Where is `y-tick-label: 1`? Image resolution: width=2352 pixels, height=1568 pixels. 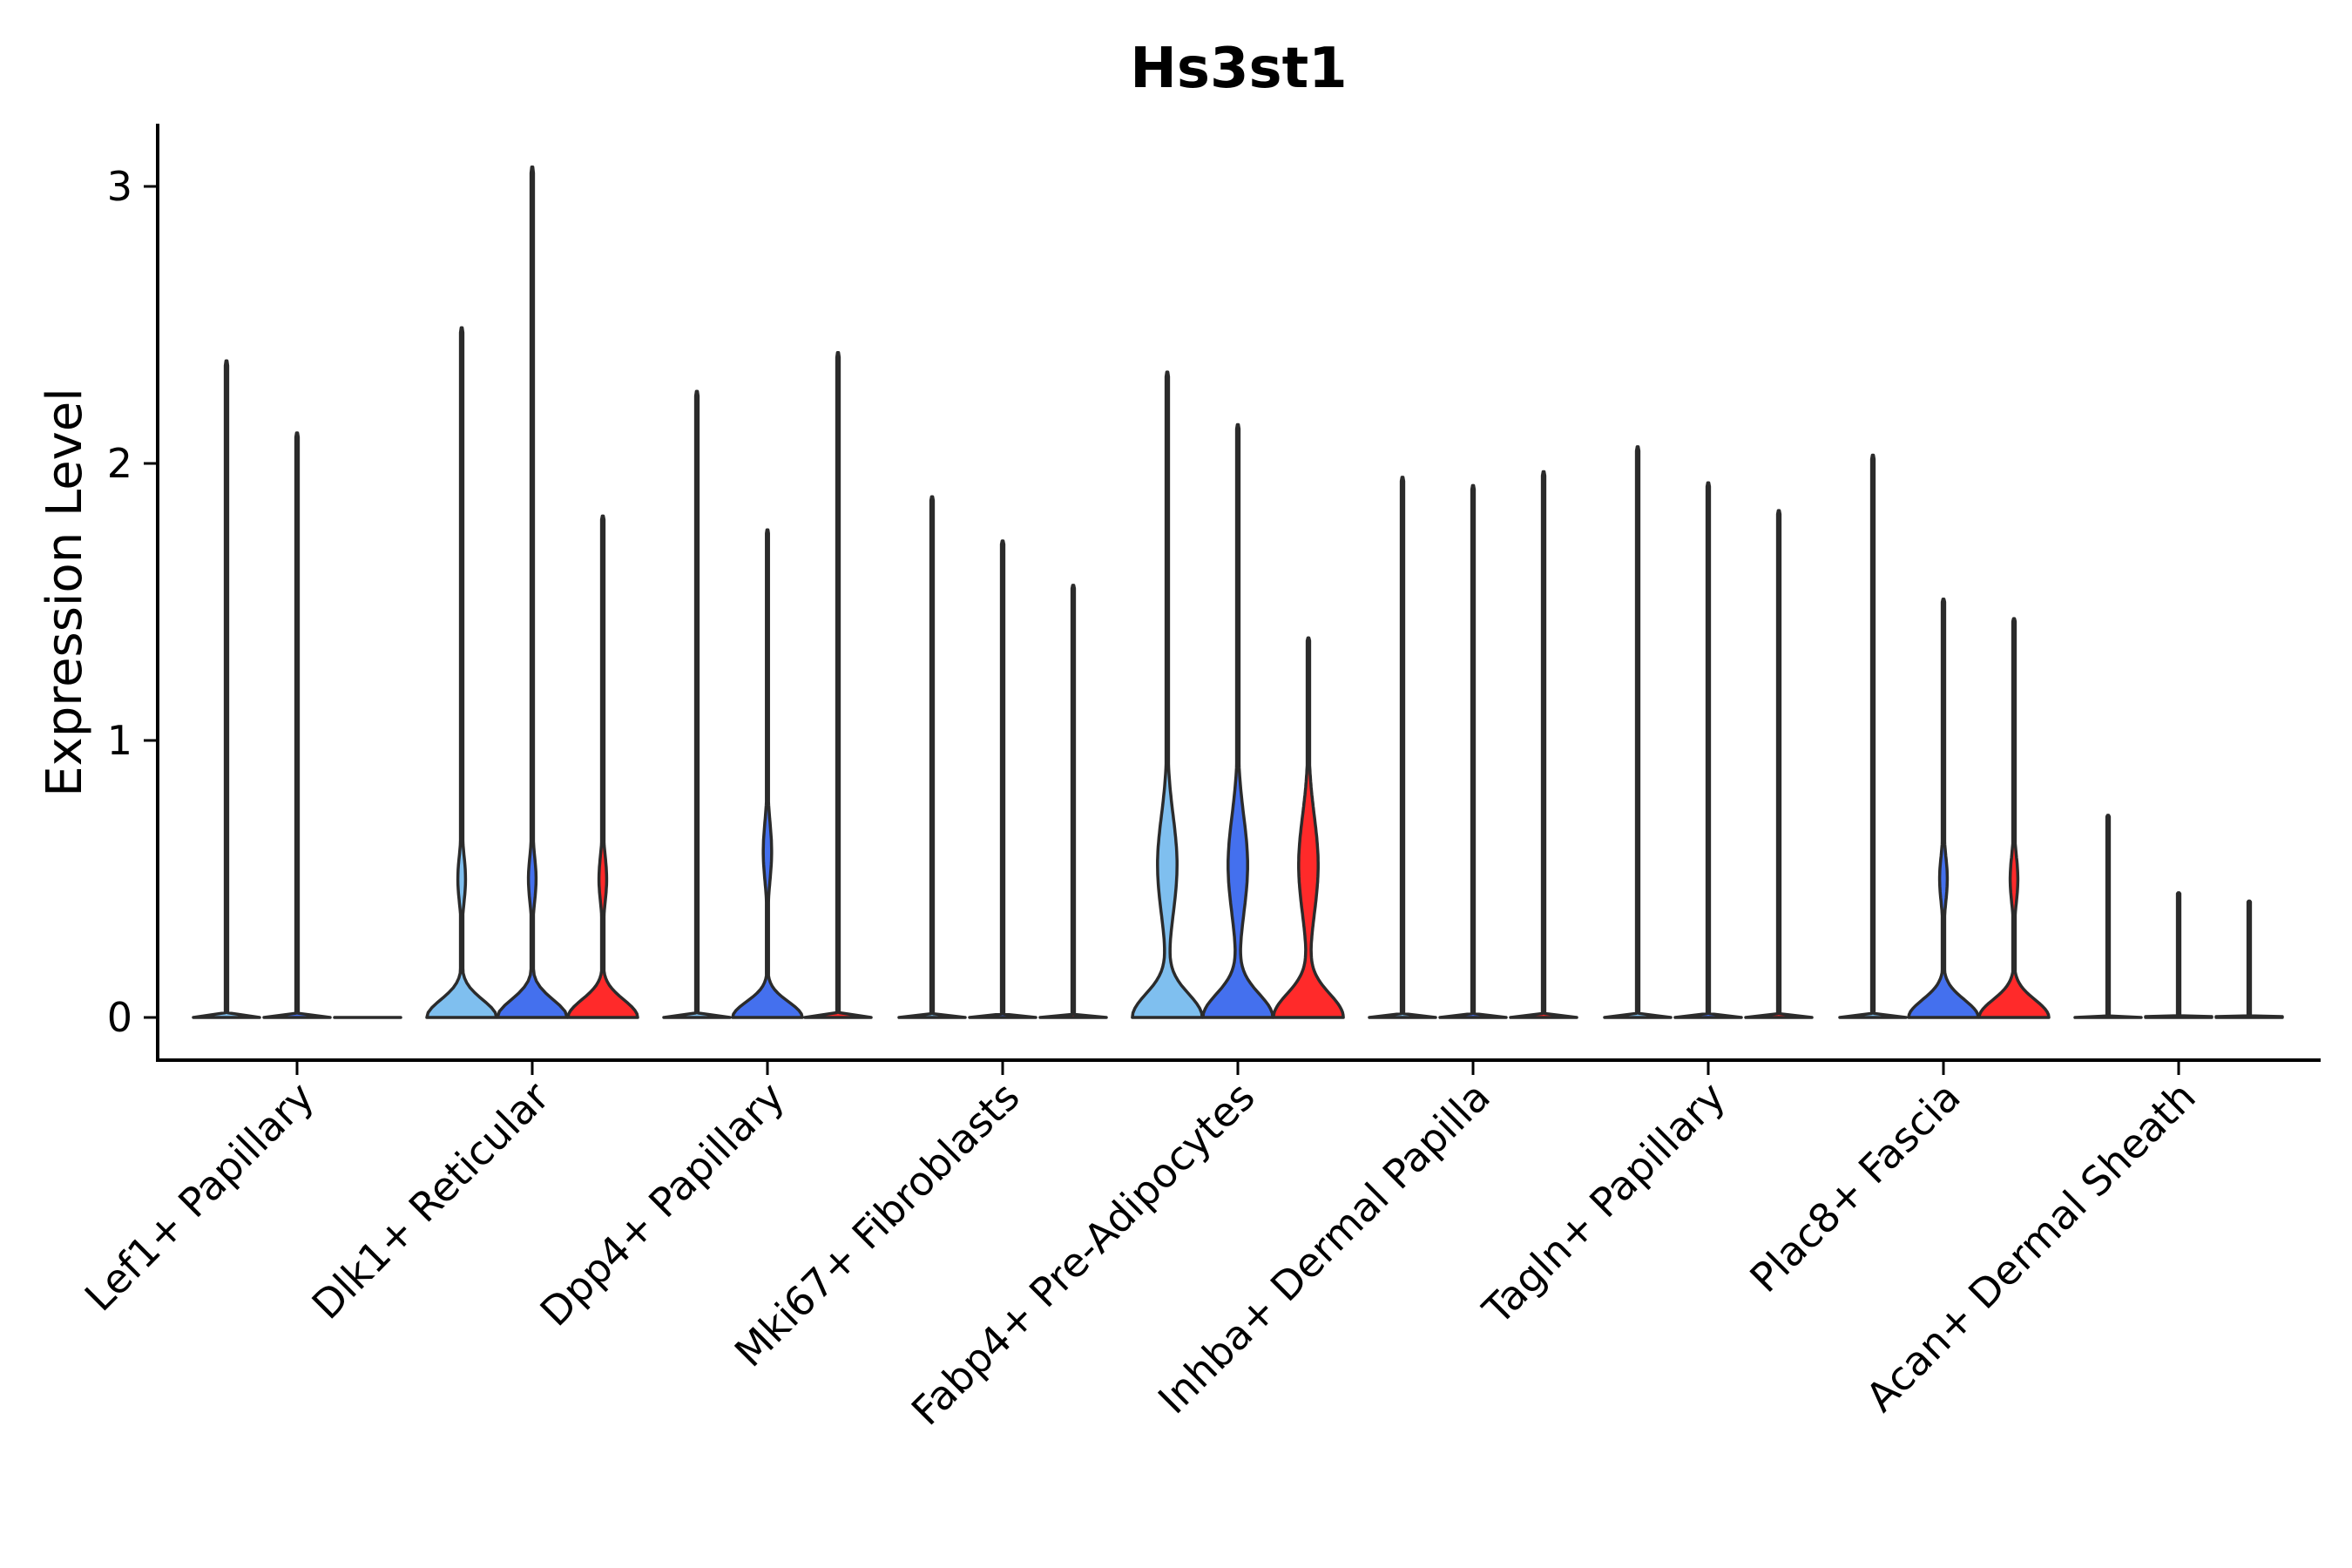 y-tick-label: 1 is located at coordinates (119, 741).